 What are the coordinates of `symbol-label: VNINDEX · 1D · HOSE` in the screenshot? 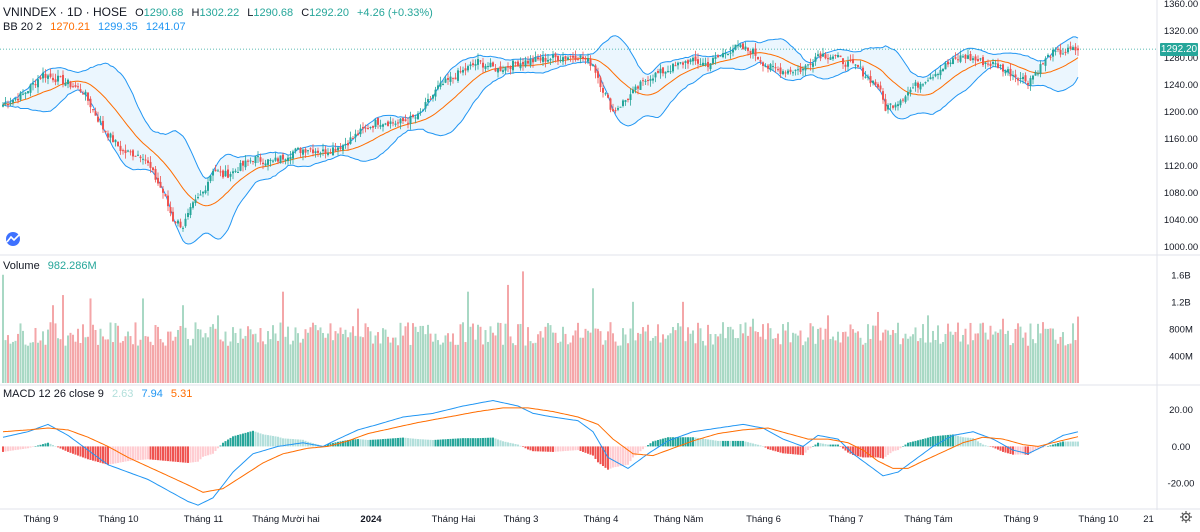 It's located at (65, 12).